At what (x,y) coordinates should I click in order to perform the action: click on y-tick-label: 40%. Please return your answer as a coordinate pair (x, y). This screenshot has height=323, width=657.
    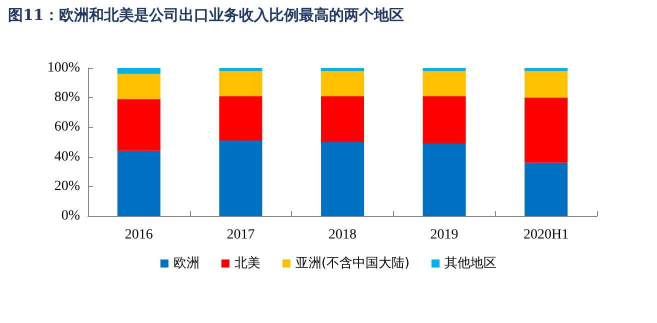
    Looking at the image, I should click on (67, 156).